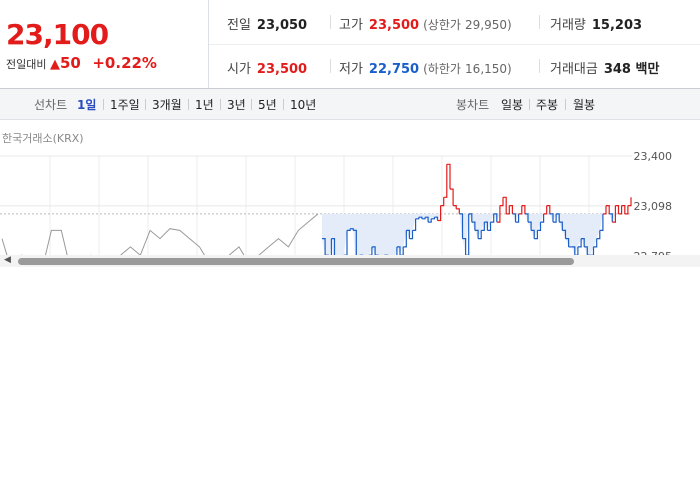 The image size is (700, 490). What do you see at coordinates (57, 34) in the screenshot?
I see `current-price: 23,100` at bounding box center [57, 34].